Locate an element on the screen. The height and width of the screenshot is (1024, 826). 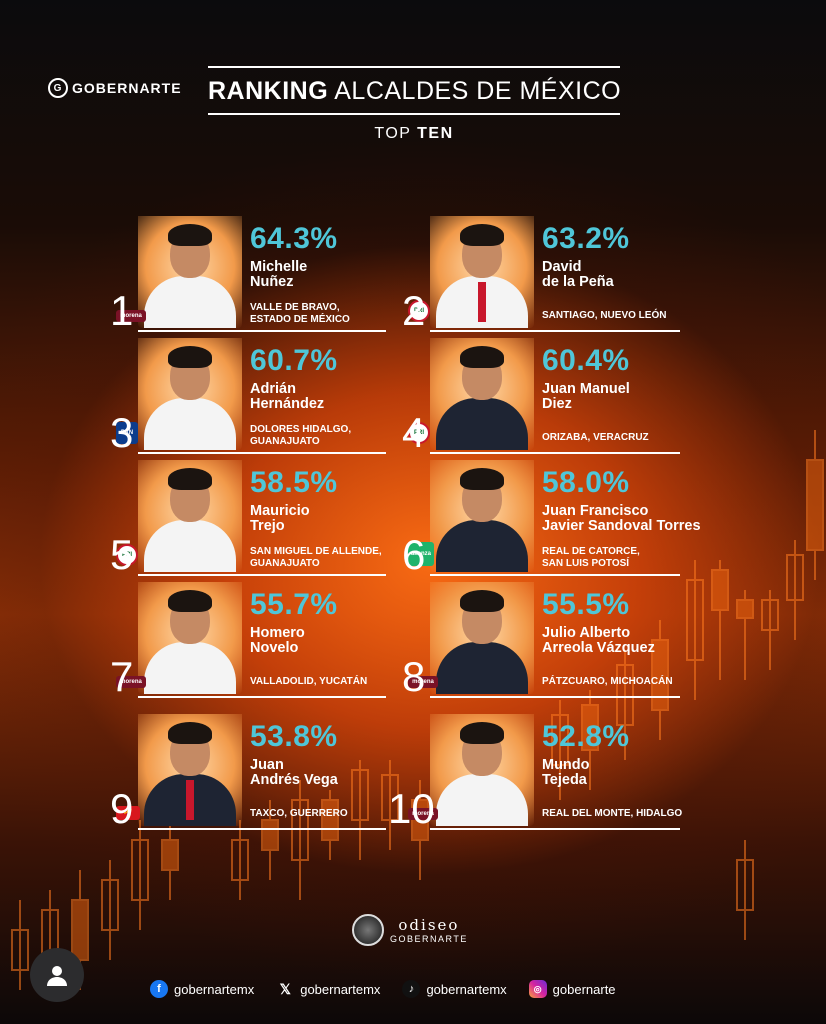
candidate-location: REAL DEL MONTE, HIDALGO is located at coordinates (612, 814).